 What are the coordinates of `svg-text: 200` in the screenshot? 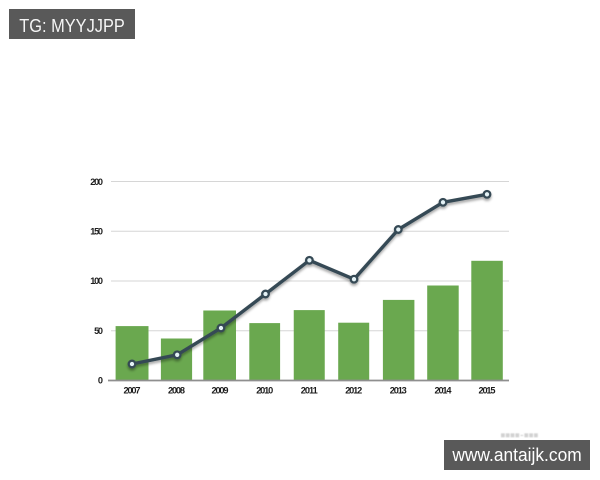 It's located at (96, 182).